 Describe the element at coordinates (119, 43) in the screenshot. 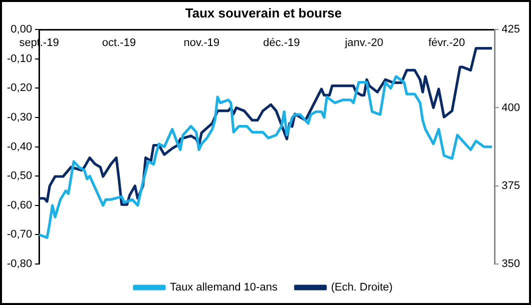

I see `x-tick-label: oct.-19` at that location.